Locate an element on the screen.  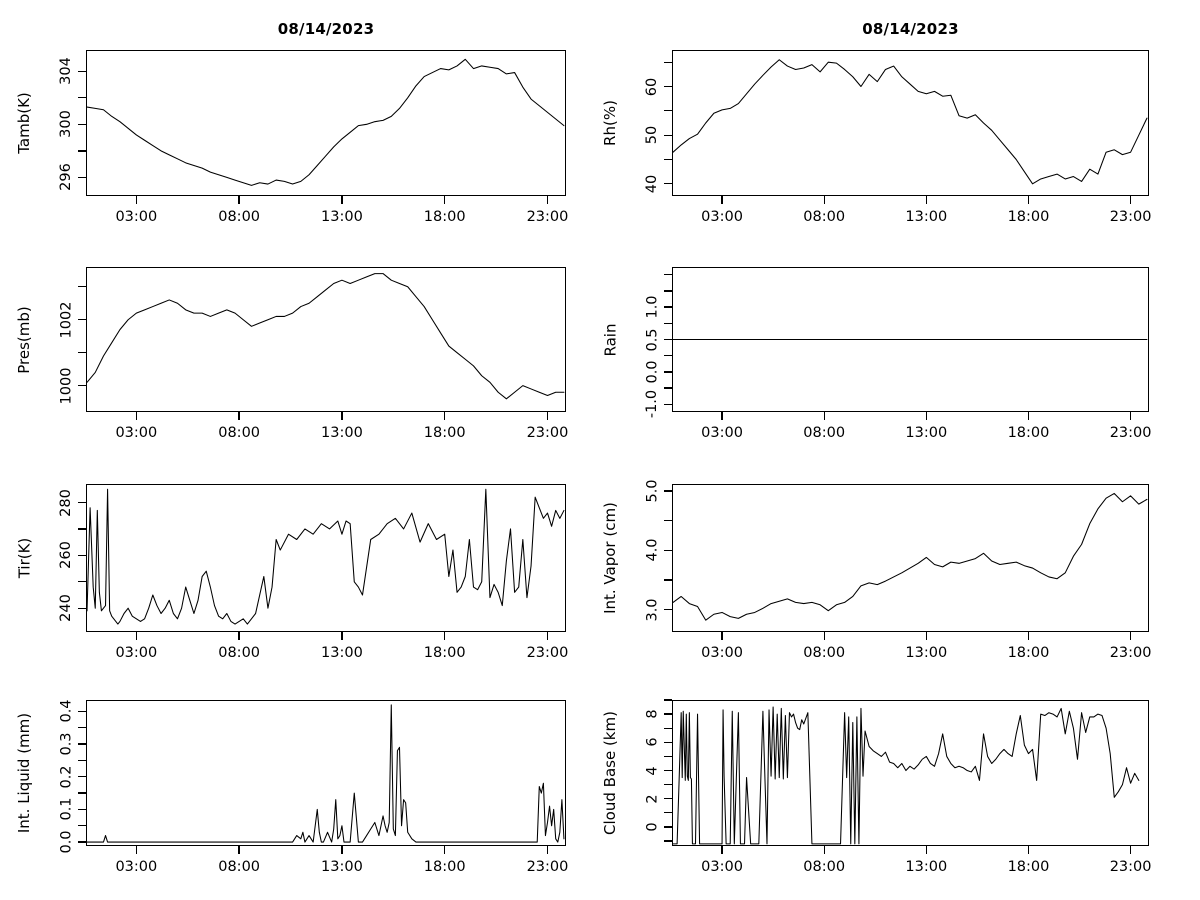
plot-box-rh is located at coordinates (910, 123).